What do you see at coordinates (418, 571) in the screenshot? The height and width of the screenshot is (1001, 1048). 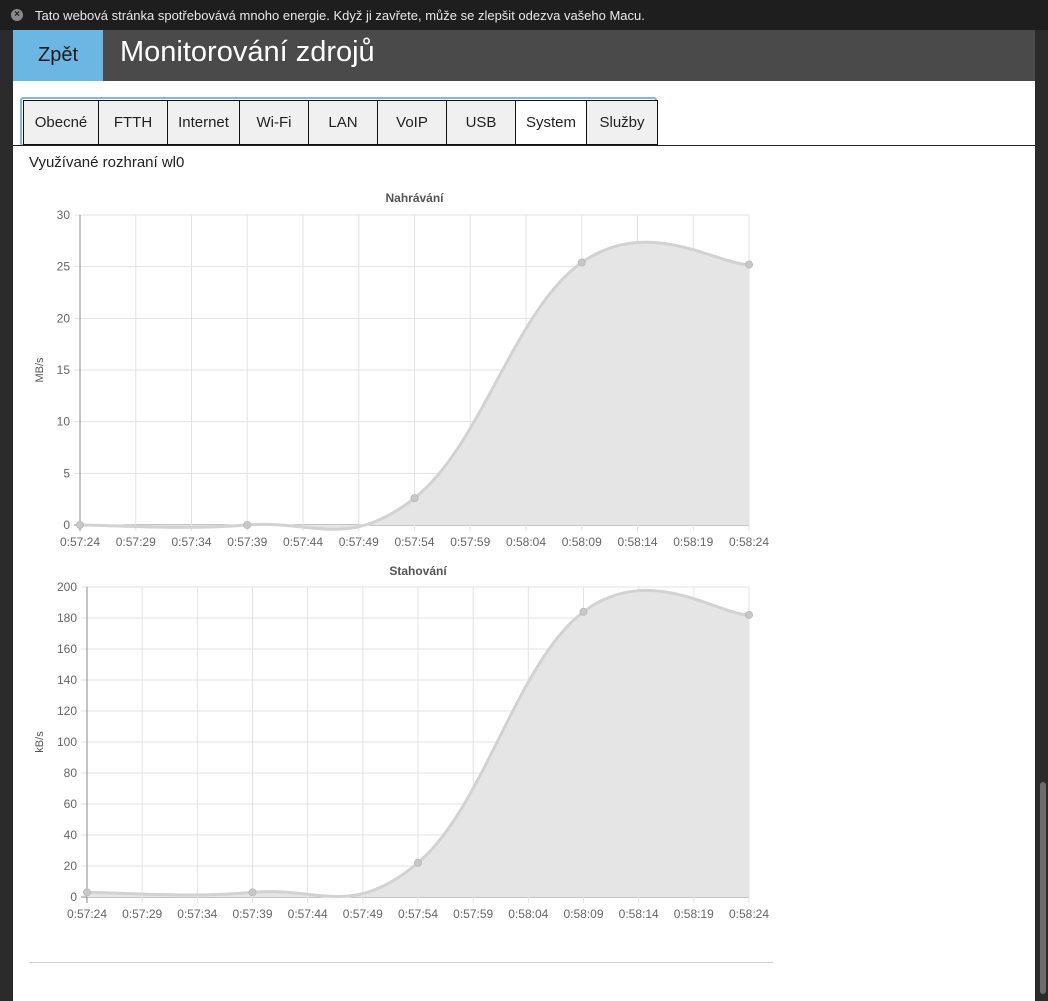 I see `chart-title: Stahování` at bounding box center [418, 571].